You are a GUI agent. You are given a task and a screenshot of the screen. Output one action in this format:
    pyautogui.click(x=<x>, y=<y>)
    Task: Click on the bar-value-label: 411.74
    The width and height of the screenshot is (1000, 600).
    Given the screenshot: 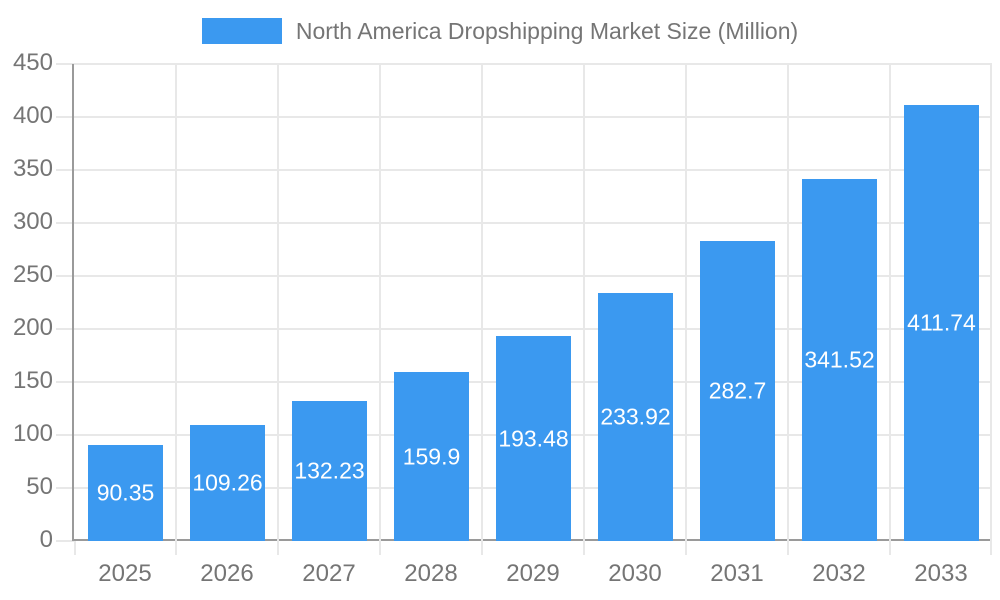 What is the action you would take?
    pyautogui.click(x=941, y=322)
    